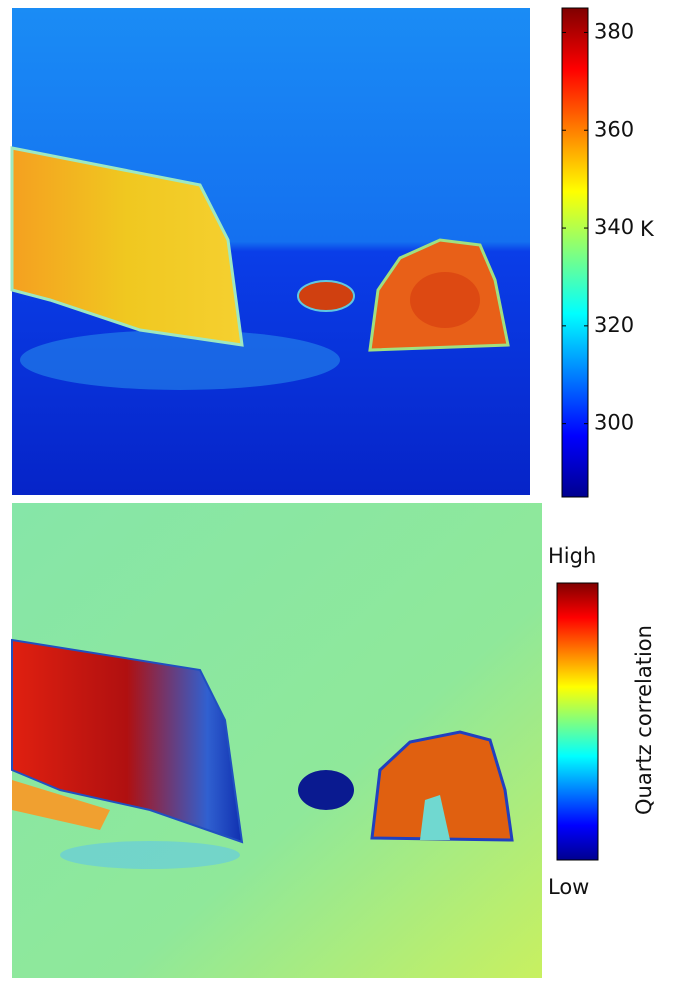 The image size is (686, 983). I want to click on temperature-colorbar, so click(575, 252).